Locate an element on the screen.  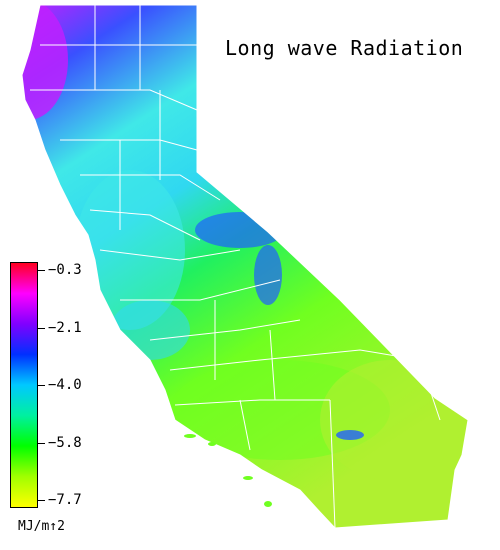
legend-tick-label: −4.0 is located at coordinates (65, 385).